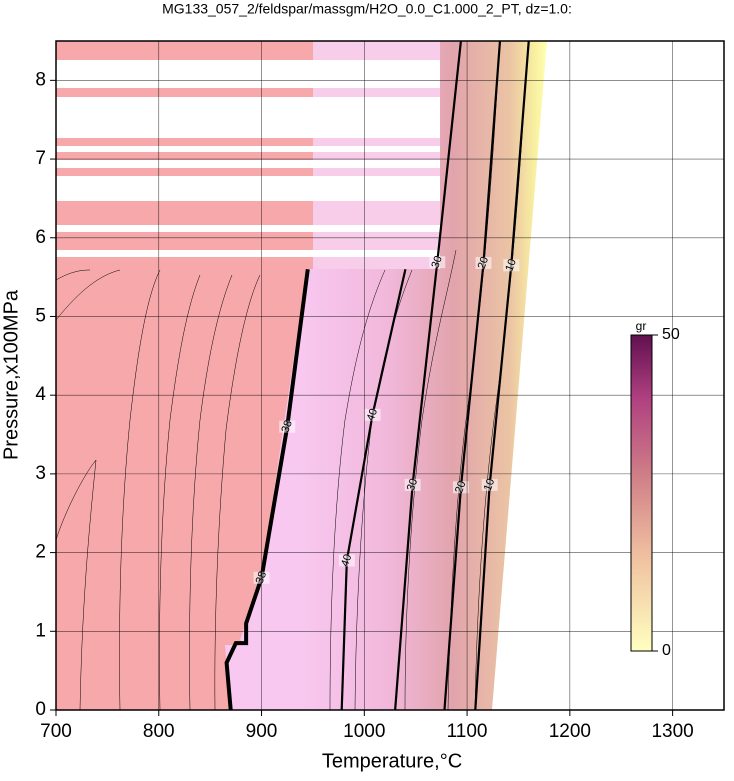 Image resolution: width=734 pixels, height=781 pixels. I want to click on x-tick-label: 1300, so click(672, 731).